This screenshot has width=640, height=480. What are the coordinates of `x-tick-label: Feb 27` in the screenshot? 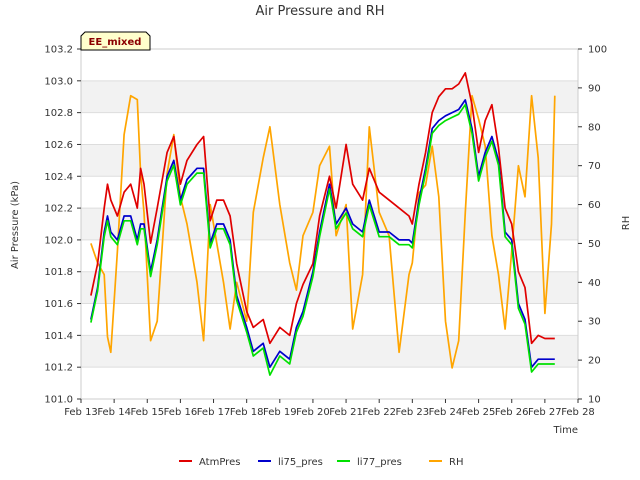 It's located at (545, 412).